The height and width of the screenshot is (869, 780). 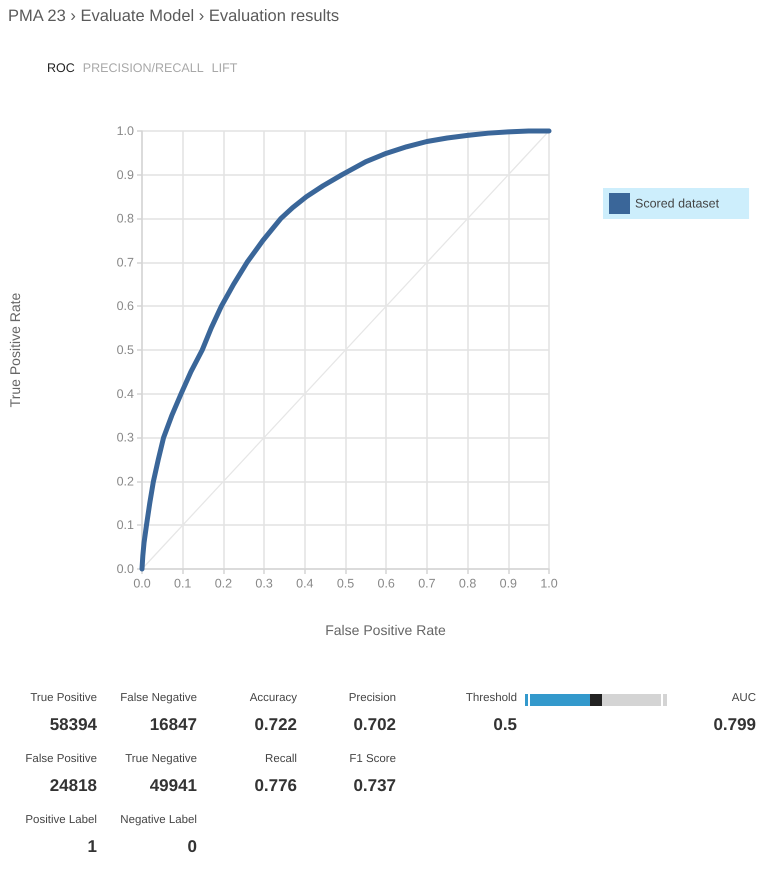 I want to click on category-label: Positive Label, so click(x=61, y=820).